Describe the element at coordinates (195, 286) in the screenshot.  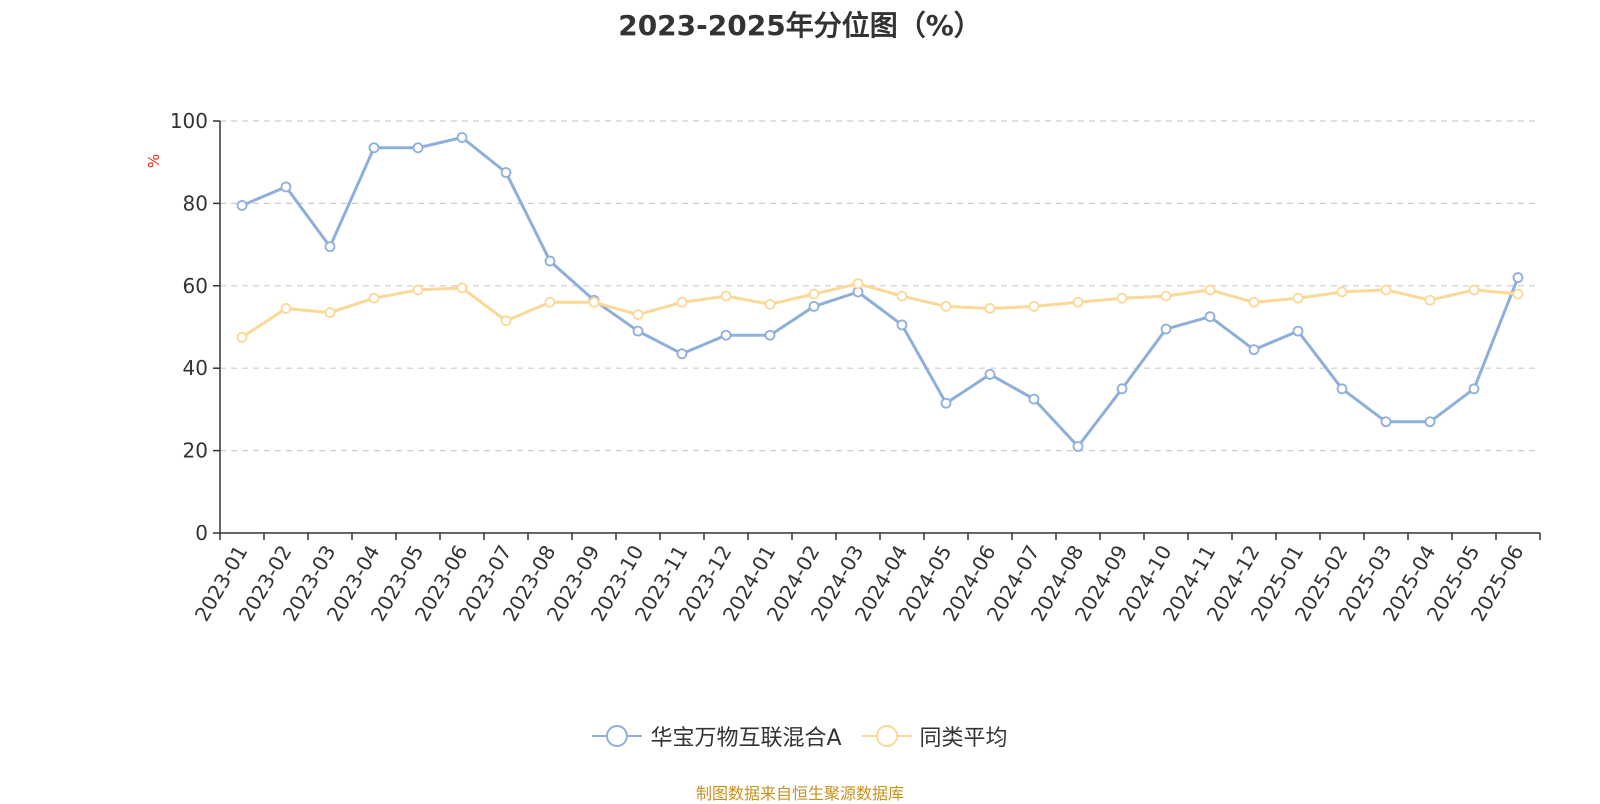
I see `y-tick-label-60: 60` at that location.